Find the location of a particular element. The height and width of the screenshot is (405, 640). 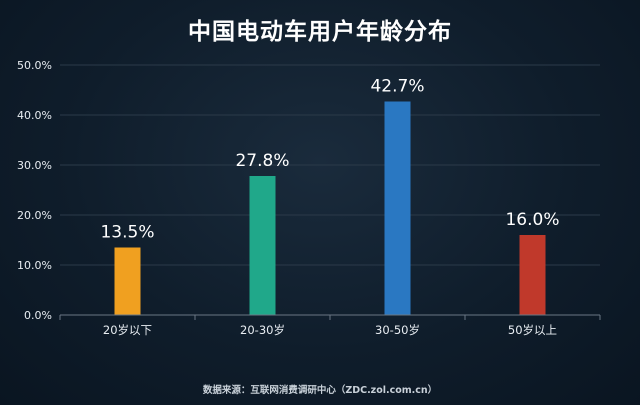

y-tick-label: 50.0% is located at coordinates (34, 65).